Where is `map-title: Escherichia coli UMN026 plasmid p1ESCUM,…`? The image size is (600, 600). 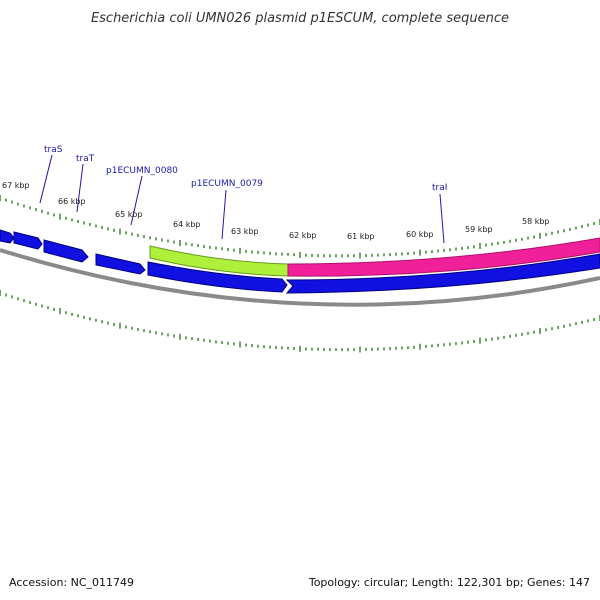 map-title: Escherichia coli UMN026 plasmid p1ESCUM,… is located at coordinates (300, 18).